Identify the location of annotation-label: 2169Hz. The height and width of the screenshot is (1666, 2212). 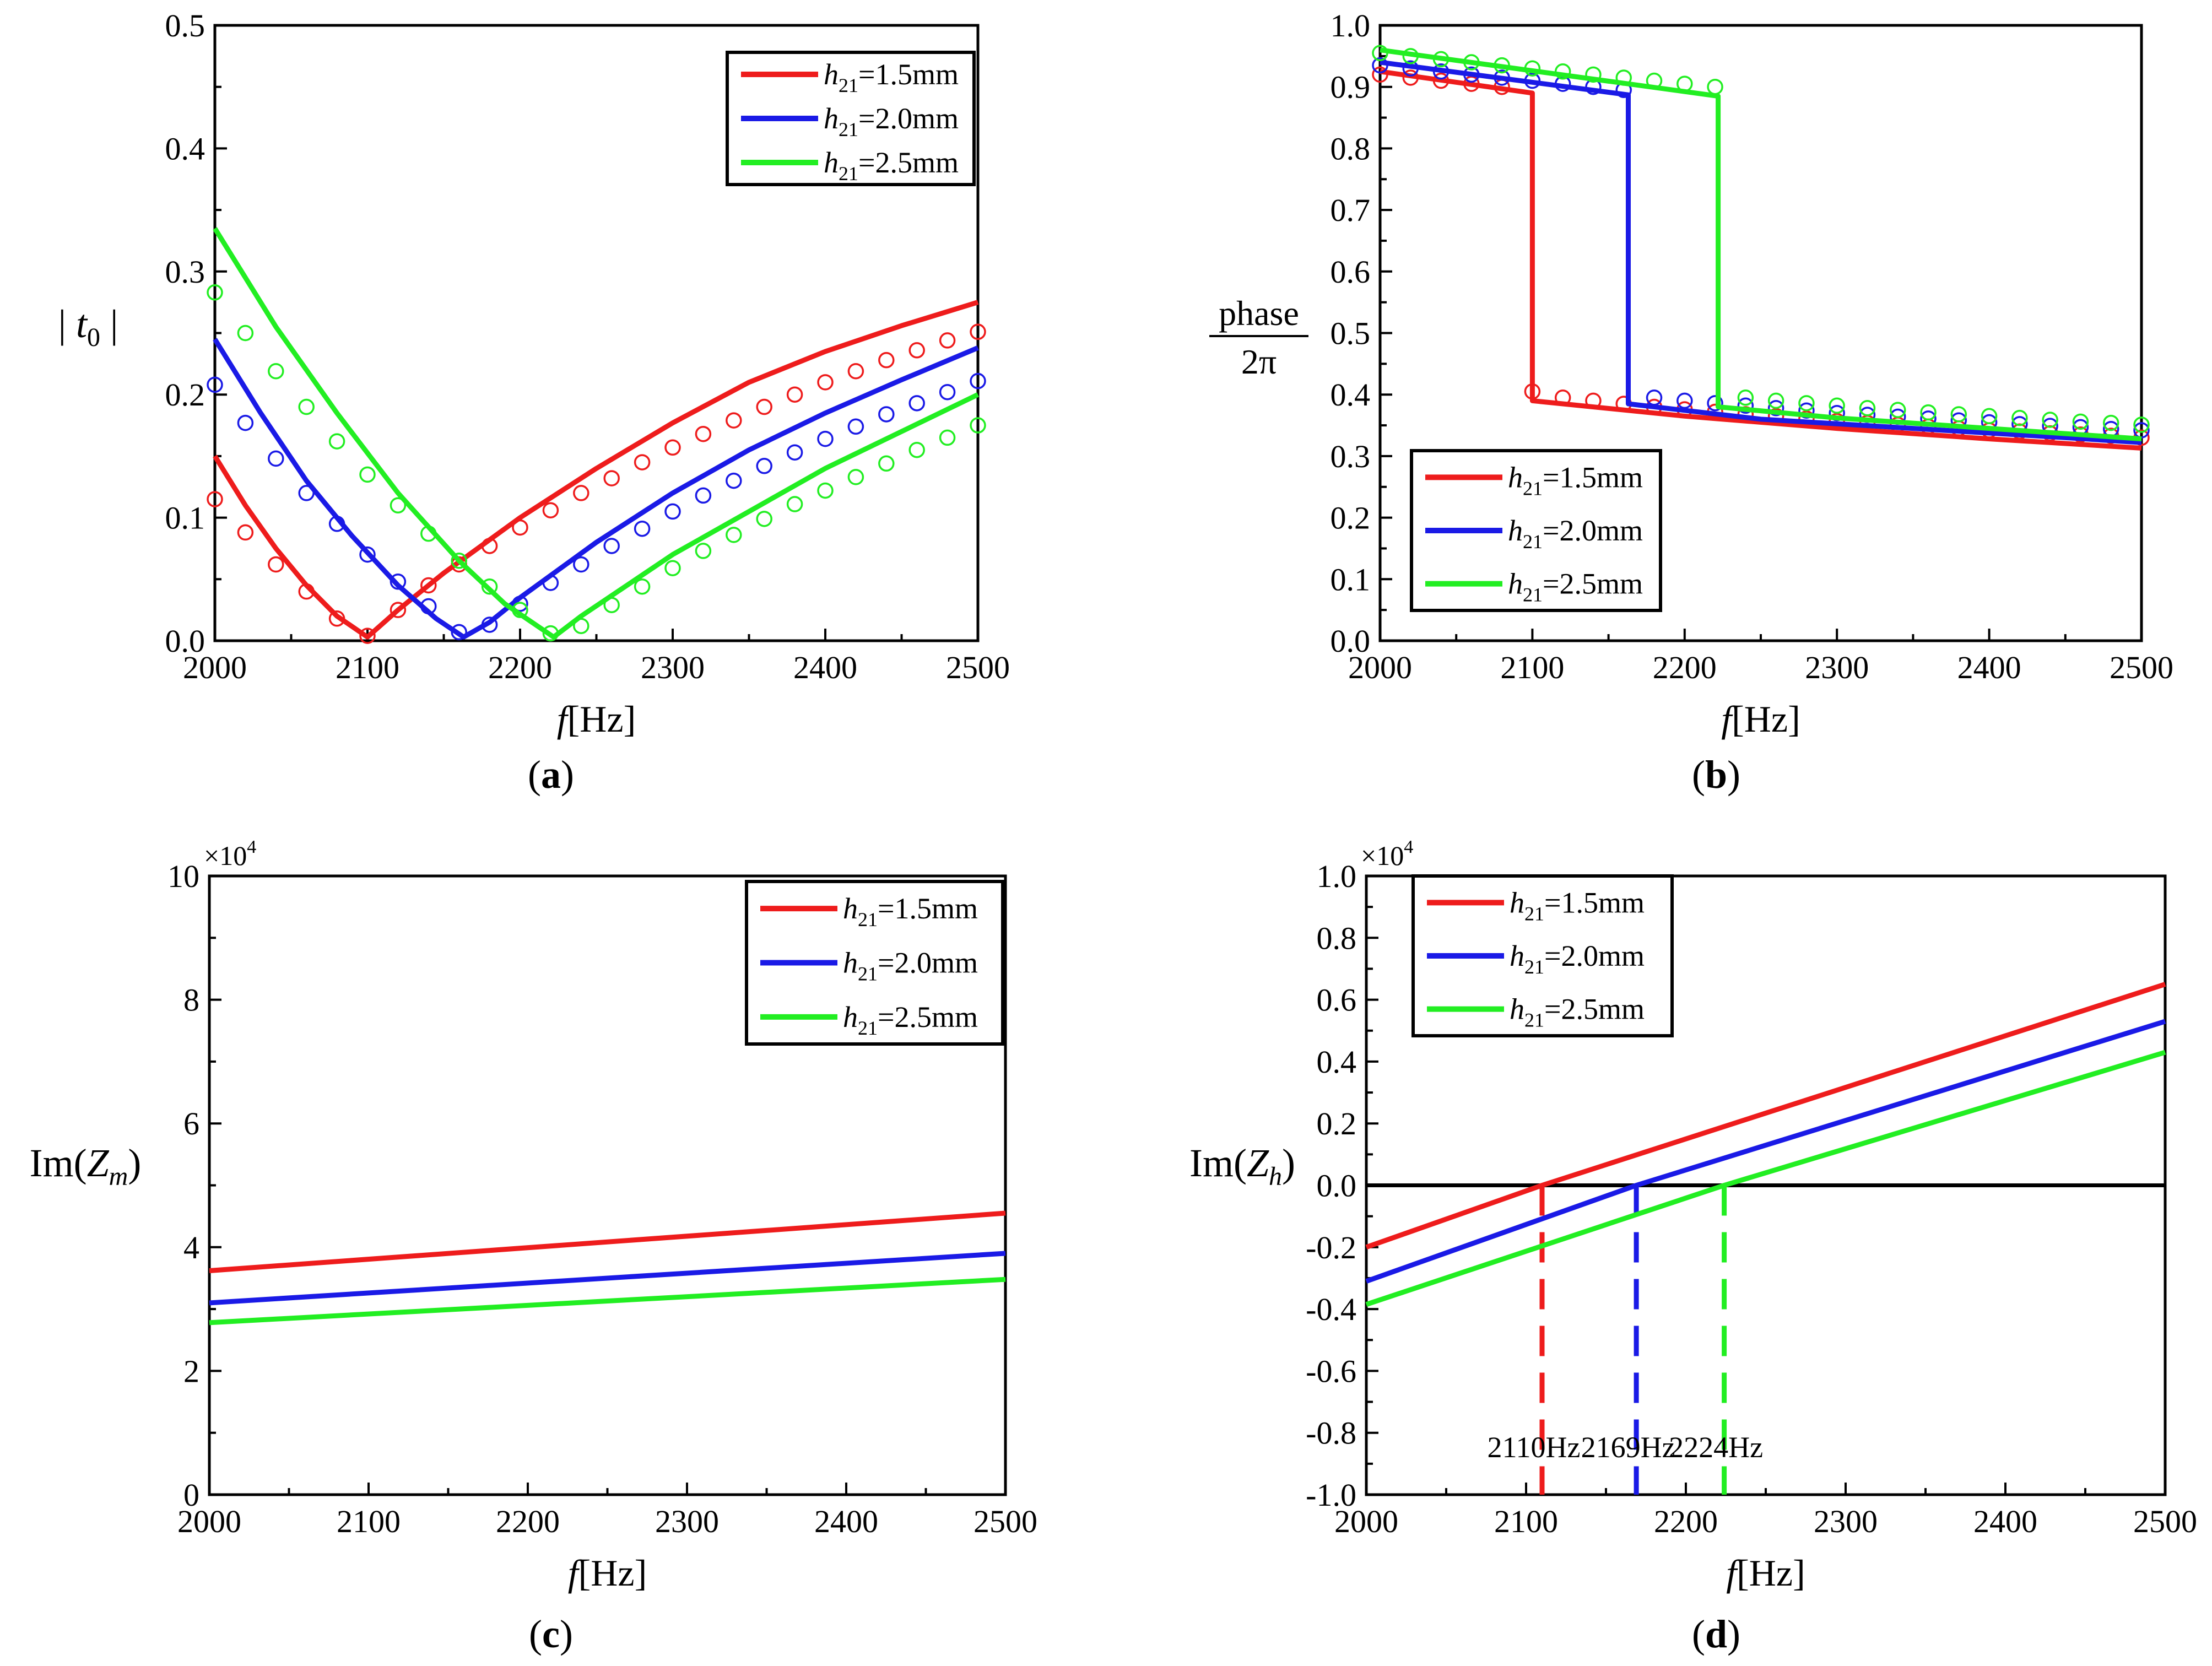
(1628, 1447).